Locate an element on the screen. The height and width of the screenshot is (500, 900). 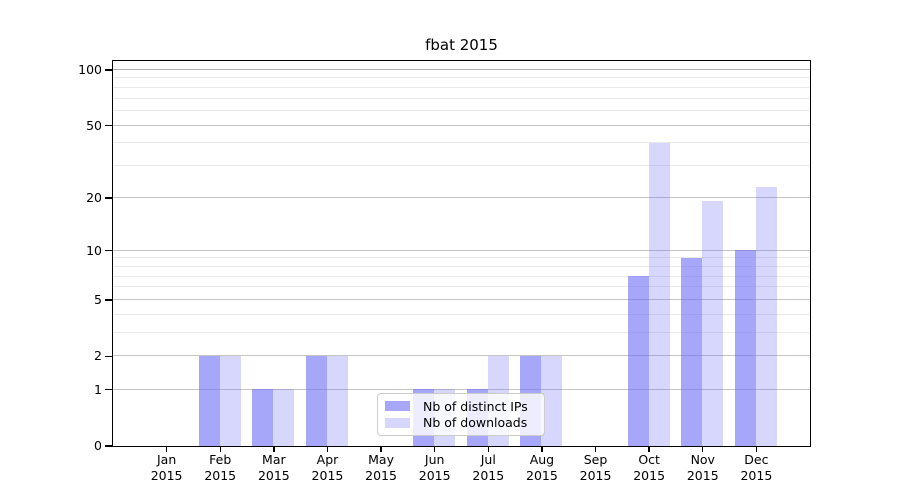
y-axis-tick-label: 10 is located at coordinates (94, 250).